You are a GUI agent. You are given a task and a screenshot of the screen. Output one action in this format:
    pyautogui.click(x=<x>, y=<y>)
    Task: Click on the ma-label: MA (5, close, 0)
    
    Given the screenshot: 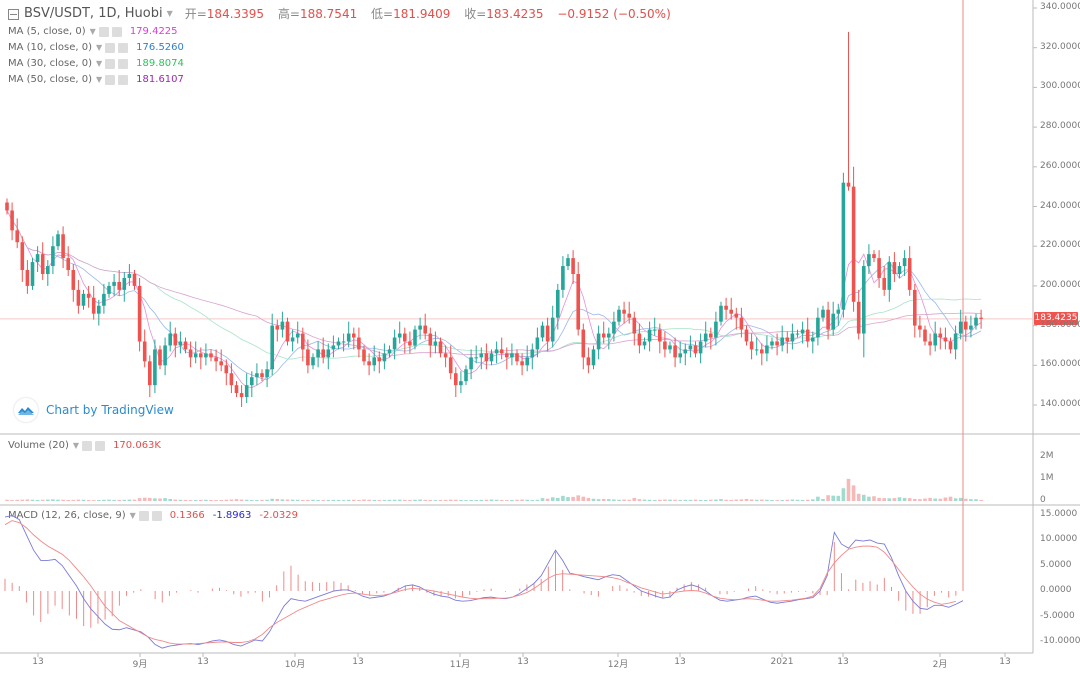 What is the action you would take?
    pyautogui.click(x=47, y=31)
    